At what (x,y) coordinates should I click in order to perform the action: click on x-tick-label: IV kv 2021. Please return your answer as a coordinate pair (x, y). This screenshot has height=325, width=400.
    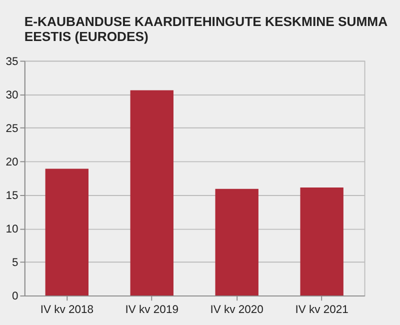
    Looking at the image, I should click on (321, 310).